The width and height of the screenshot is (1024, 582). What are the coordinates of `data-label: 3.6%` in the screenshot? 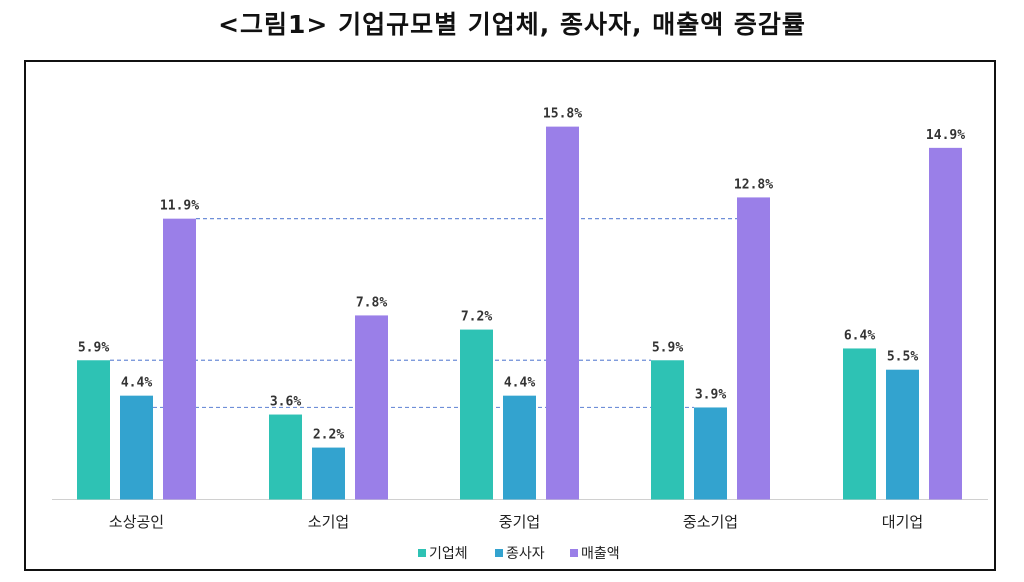 It's located at (285, 402).